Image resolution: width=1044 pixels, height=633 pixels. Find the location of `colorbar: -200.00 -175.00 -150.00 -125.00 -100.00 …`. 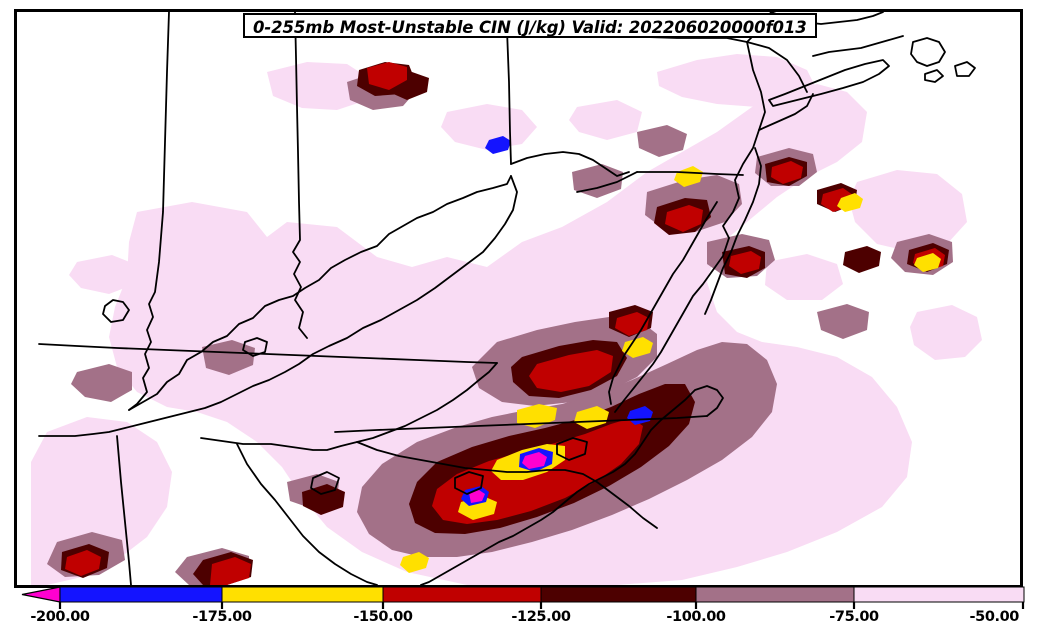

colorbar: -200.00 -175.00 -150.00 -125.00 -100.00 … is located at coordinates (522, 608).